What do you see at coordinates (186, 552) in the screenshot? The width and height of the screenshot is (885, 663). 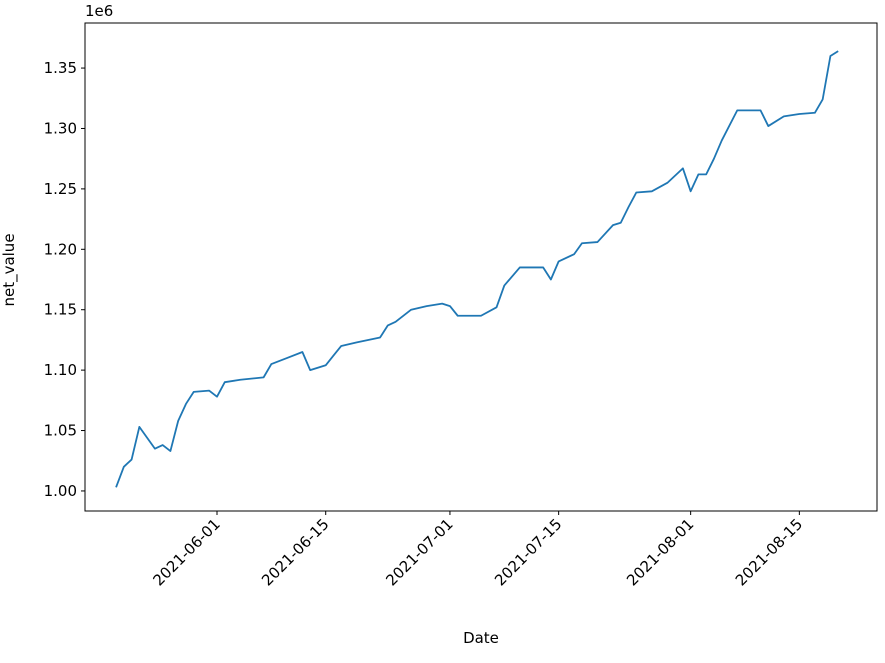 I see `x-tick-label: 2021-06-01` at bounding box center [186, 552].